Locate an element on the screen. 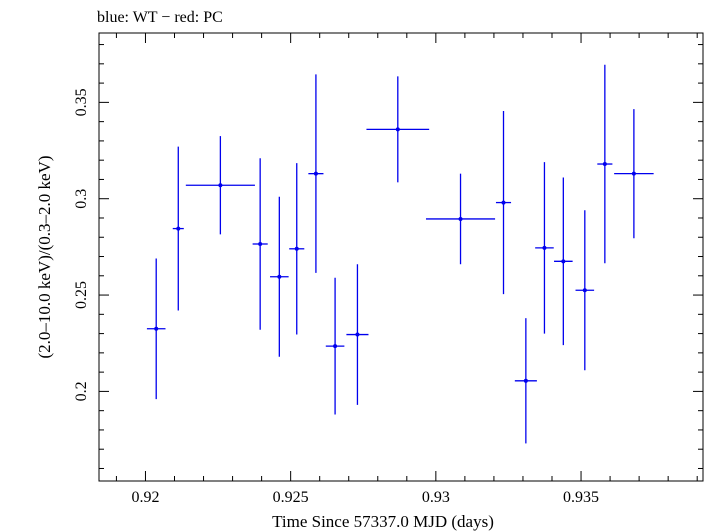 Image resolution: width=705 pixels, height=532 pixels. y-tick-label: 0.25 is located at coordinates (81, 295).